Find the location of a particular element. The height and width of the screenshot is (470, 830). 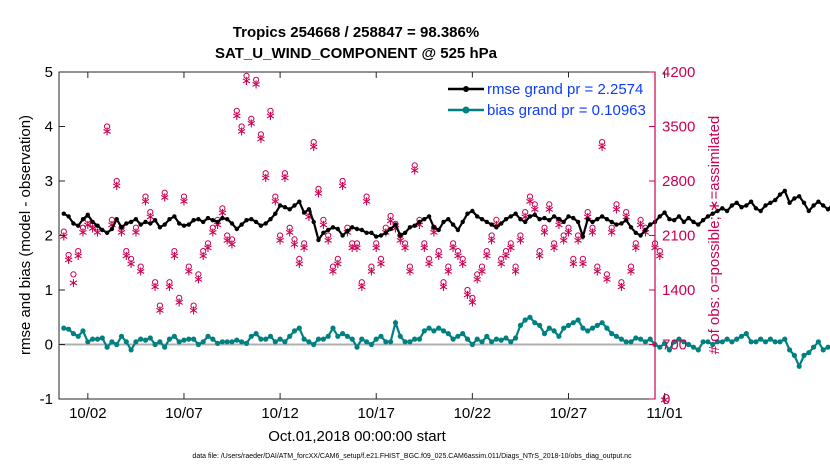

x-tick-label: 10/27 is located at coordinates (569, 413).